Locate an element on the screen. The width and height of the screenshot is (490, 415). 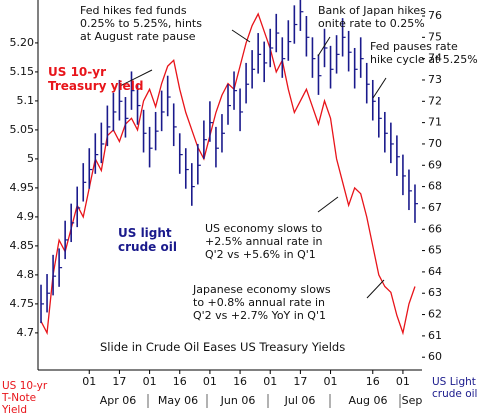
month-label: Aug 06 is located at coordinates (368, 400).